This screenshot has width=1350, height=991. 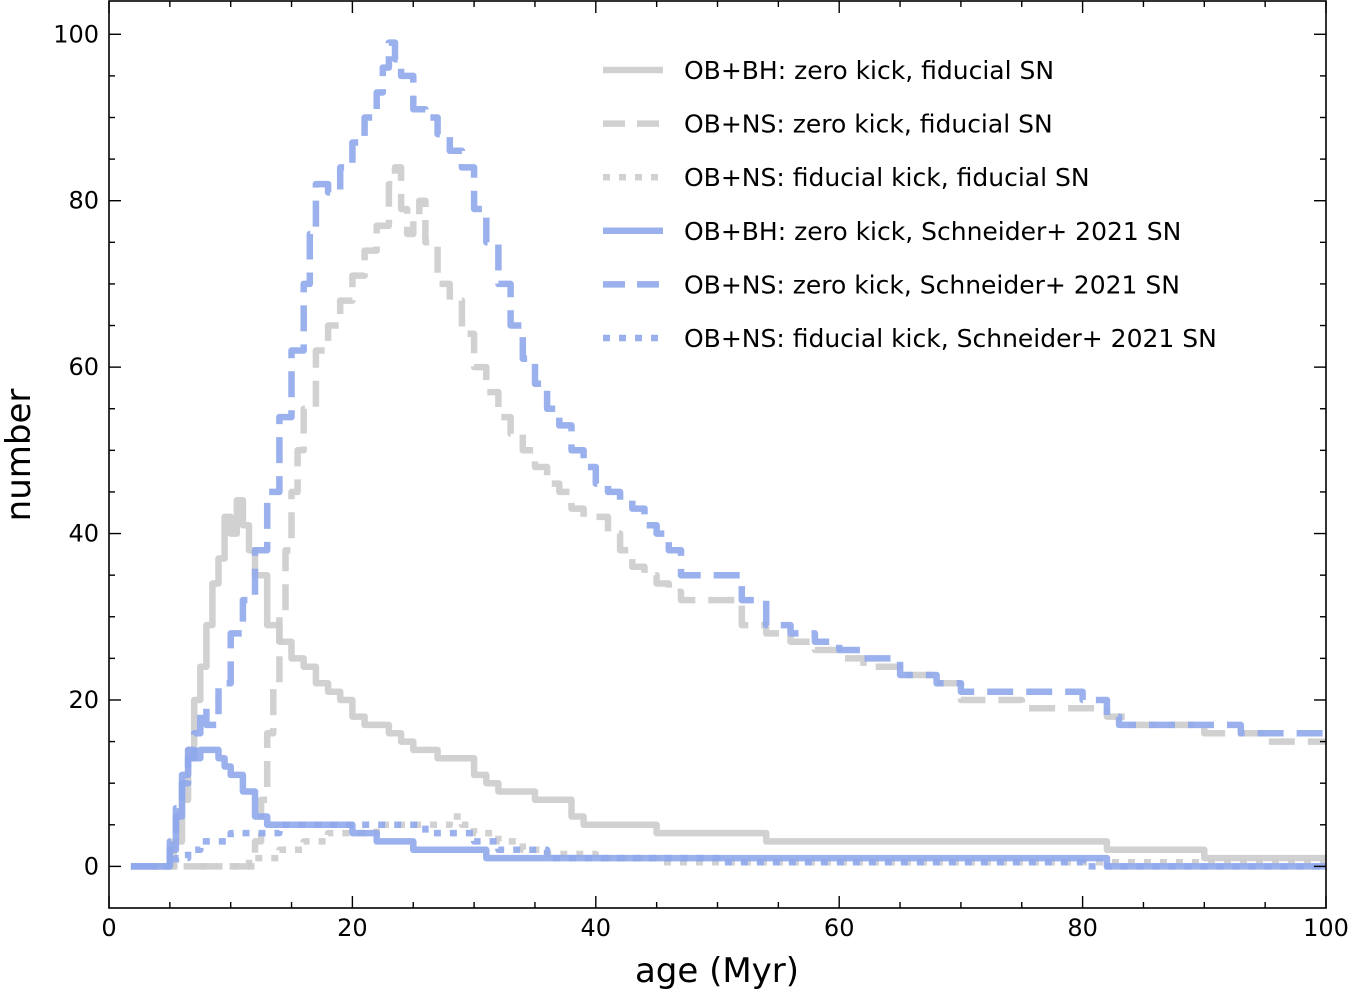 I want to click on y-axis-label: number, so click(x=19, y=455).